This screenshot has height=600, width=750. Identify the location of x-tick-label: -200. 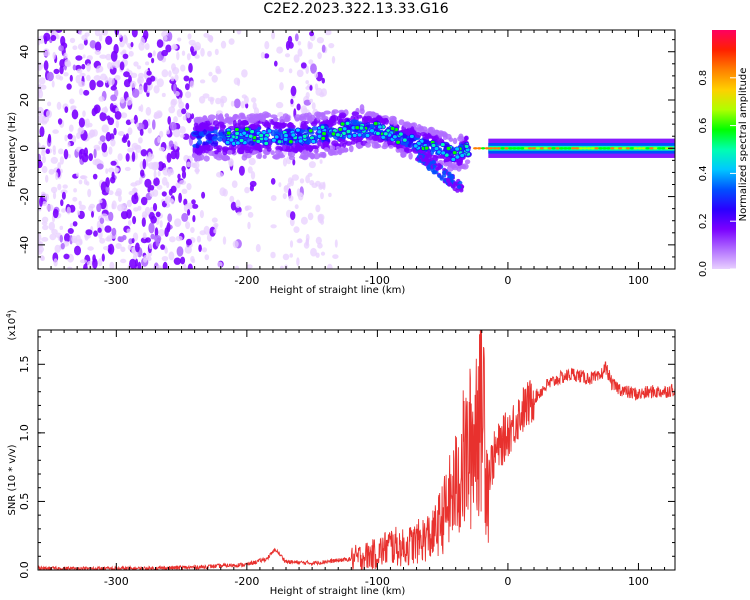
(246, 280).